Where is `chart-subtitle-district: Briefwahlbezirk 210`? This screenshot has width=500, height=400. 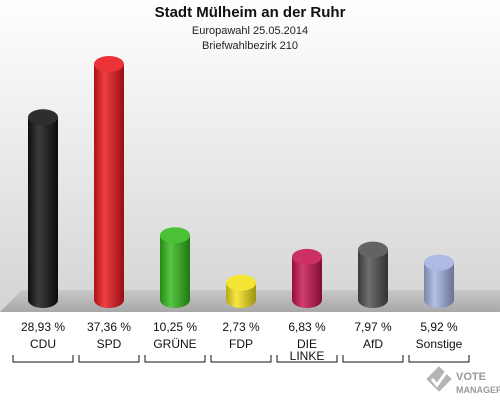 chart-subtitle-district: Briefwahlbezirk 210 is located at coordinates (250, 46).